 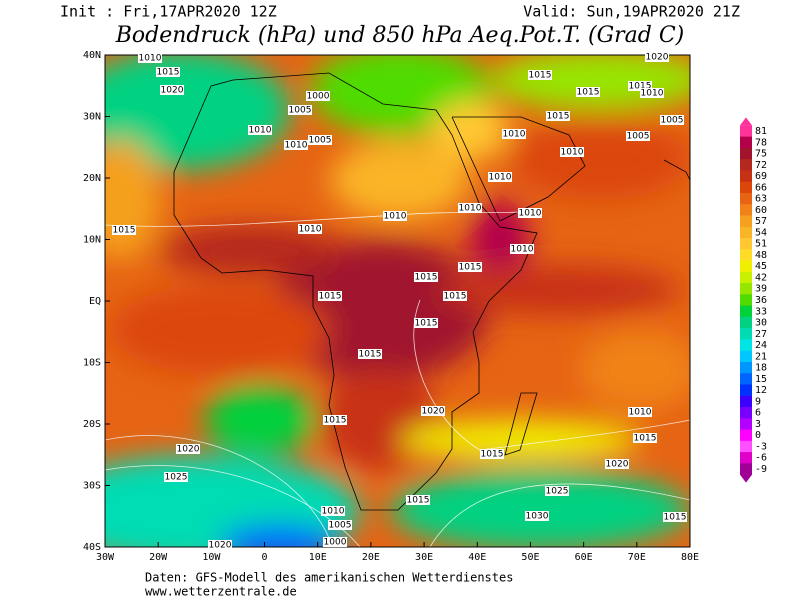 What do you see at coordinates (761, 334) in the screenshot?
I see `legend-label: 27` at bounding box center [761, 334].